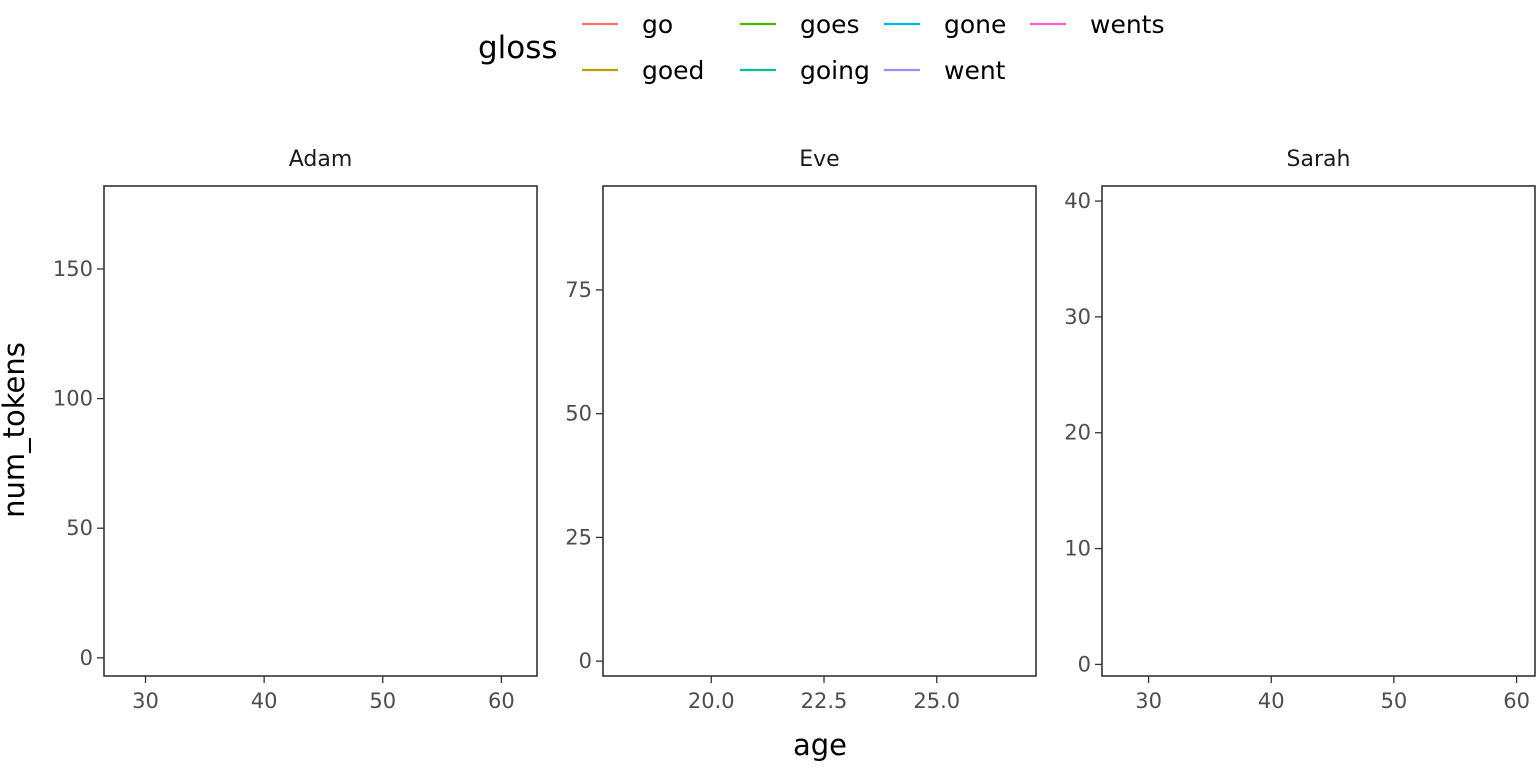 The image size is (1536, 768). What do you see at coordinates (824, 701) in the screenshot?
I see `x-tick-label-eve: 22.5` at bounding box center [824, 701].